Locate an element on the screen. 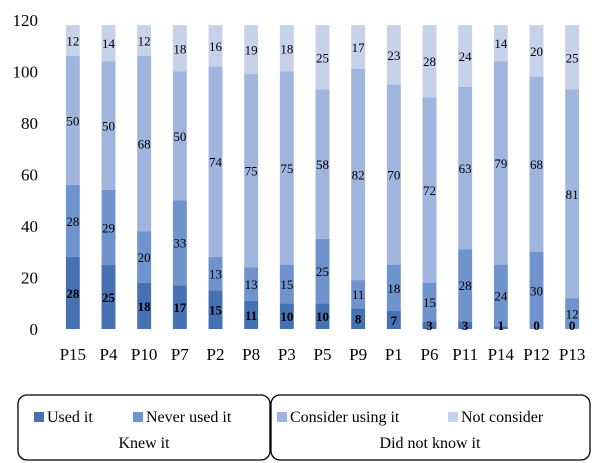  bar-segment-consider-using-it-p14 is located at coordinates (500, 163).